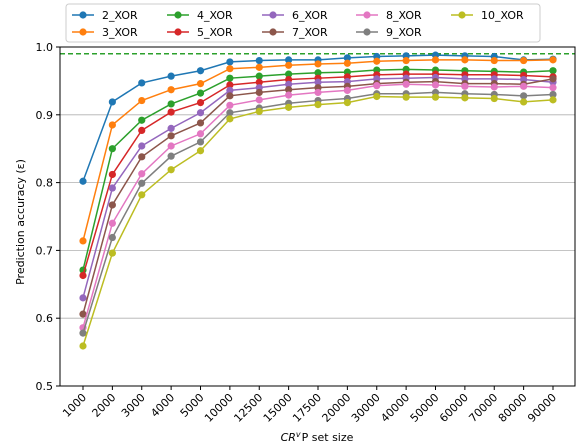 The height and width of the screenshot is (448, 585). I want to click on legend-item: 8_XOR, so click(389, 15).